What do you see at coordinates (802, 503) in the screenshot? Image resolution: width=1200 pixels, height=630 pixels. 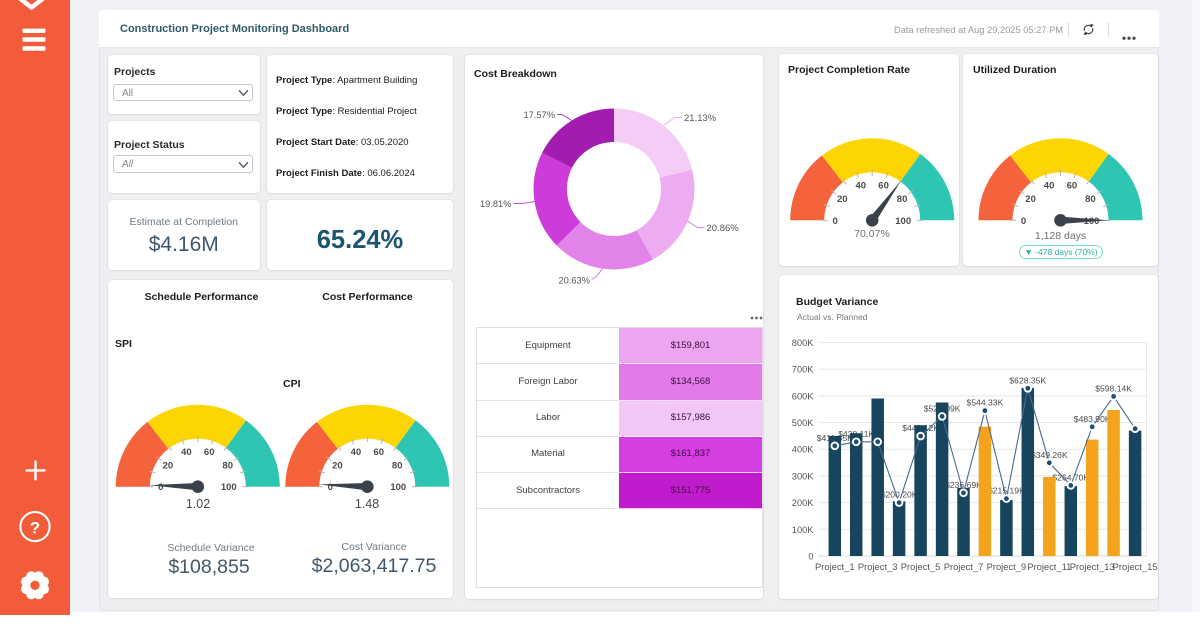 I see `svg-text: 200K` at bounding box center [802, 503].